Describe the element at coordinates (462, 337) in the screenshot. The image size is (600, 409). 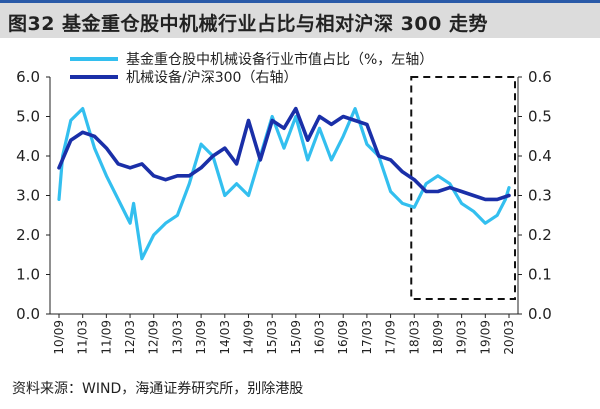
I see `x-axis-tick-label: 19/03` at that location.